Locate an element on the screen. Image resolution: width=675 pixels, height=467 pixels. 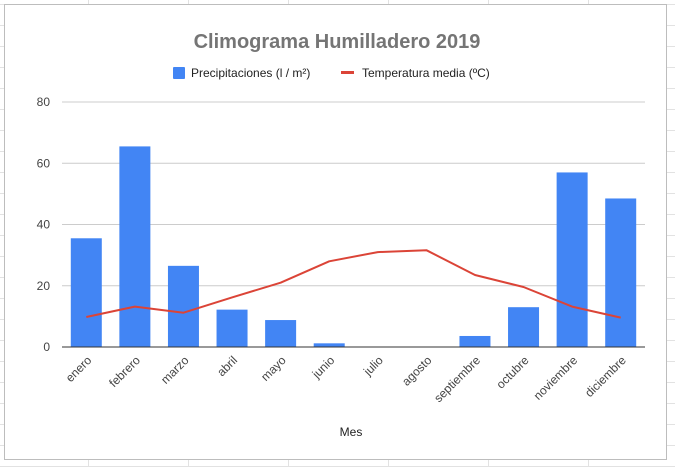
y-tick-label: 40 is located at coordinates (44, 225).